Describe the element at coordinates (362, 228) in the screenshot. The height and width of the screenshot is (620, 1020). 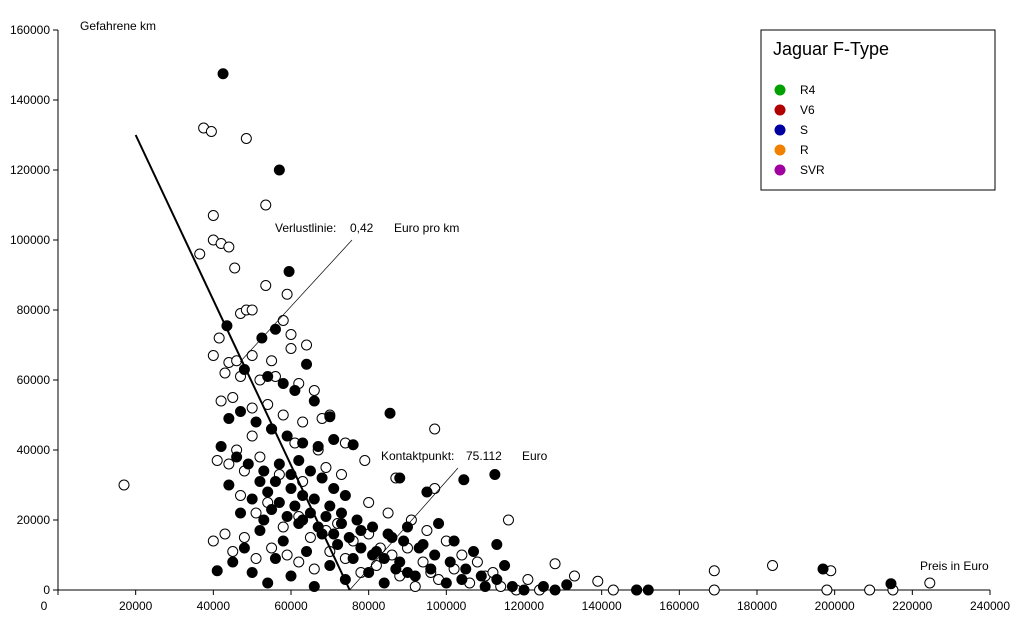
I see `loss-line-label-value: 0,42` at that location.